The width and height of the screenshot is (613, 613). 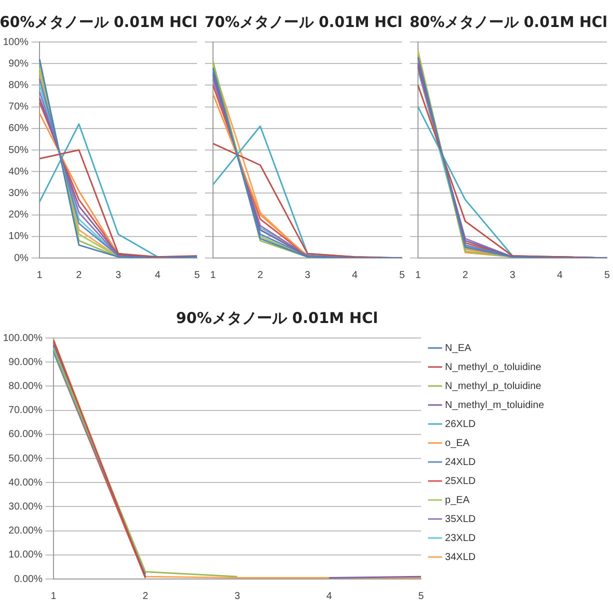 What do you see at coordinates (458, 348) in the screenshot?
I see `legend-label: N_EA` at bounding box center [458, 348].